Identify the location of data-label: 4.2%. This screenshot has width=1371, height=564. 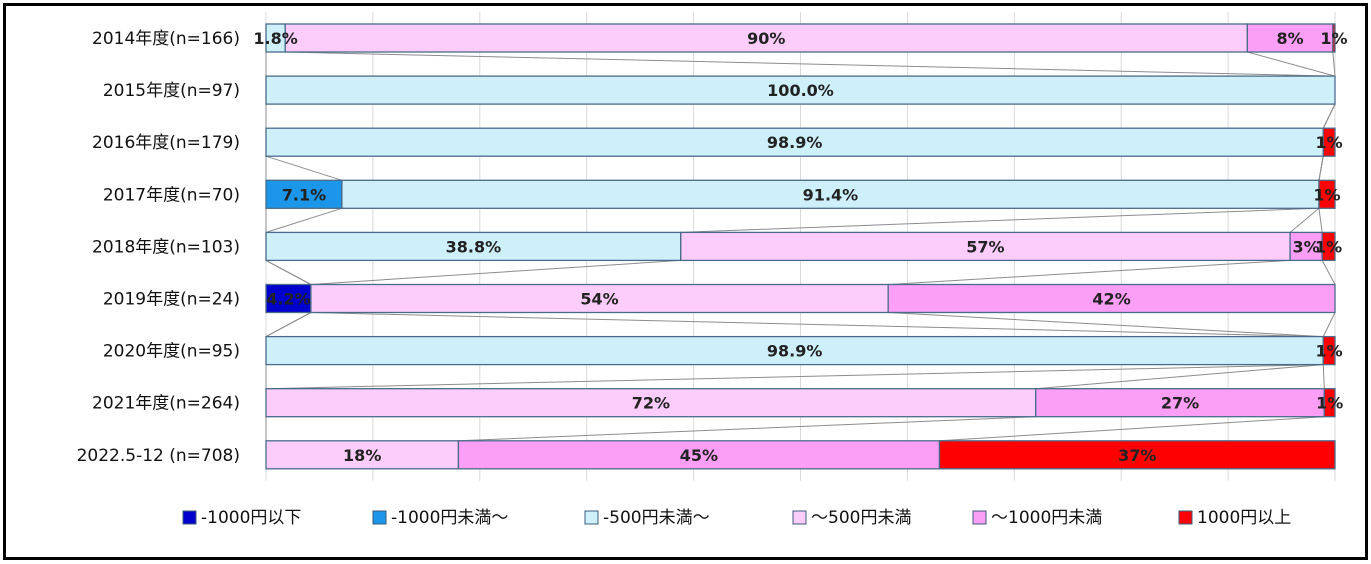
(288, 299).